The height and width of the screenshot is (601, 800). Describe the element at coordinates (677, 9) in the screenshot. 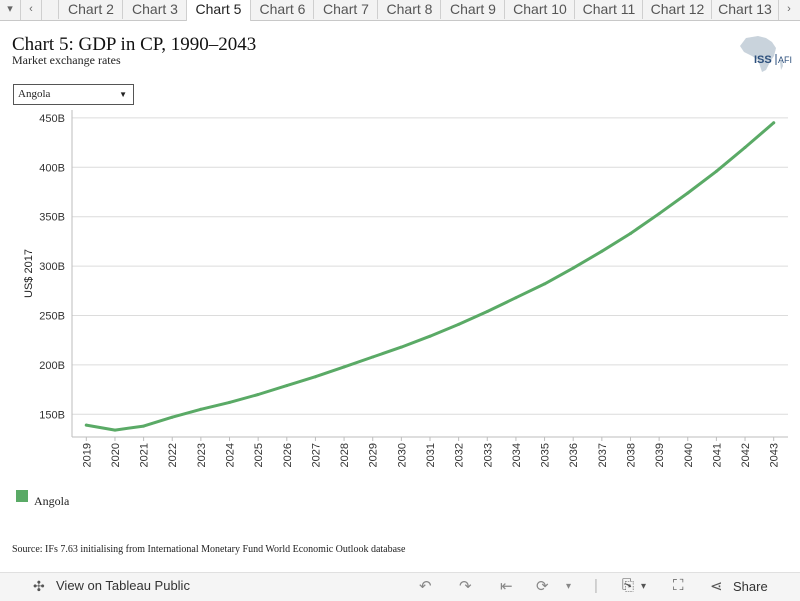

I see `tab-chart-12: Chart 12` at that location.